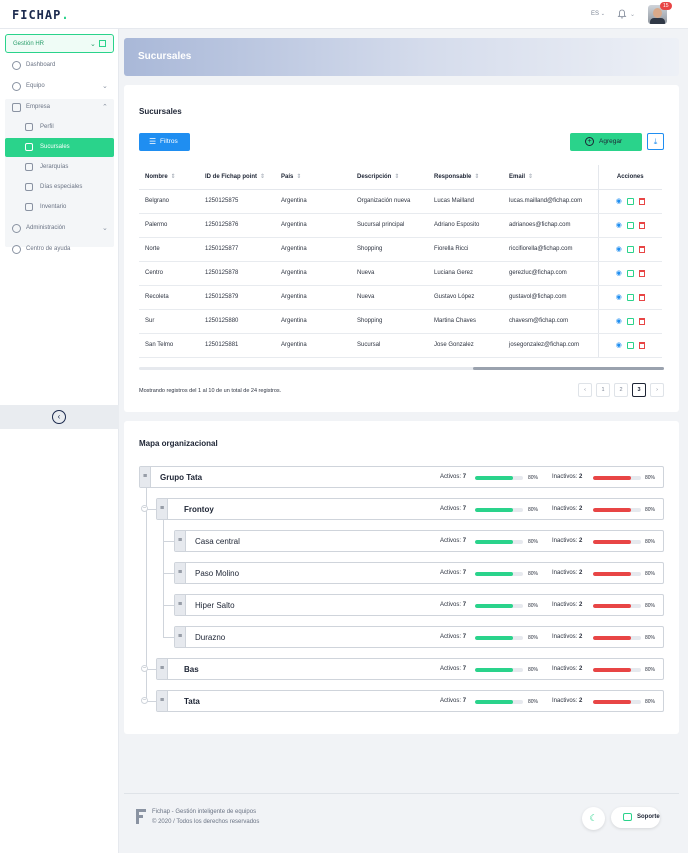 This screenshot has width=688, height=853. I want to click on sidebar-item-empresa: Empresa ⌃, so click(59, 108).